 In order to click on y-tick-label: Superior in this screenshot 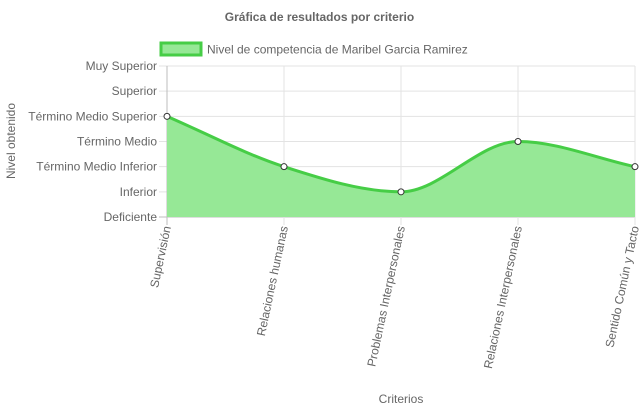, I will do `click(134, 91)`.